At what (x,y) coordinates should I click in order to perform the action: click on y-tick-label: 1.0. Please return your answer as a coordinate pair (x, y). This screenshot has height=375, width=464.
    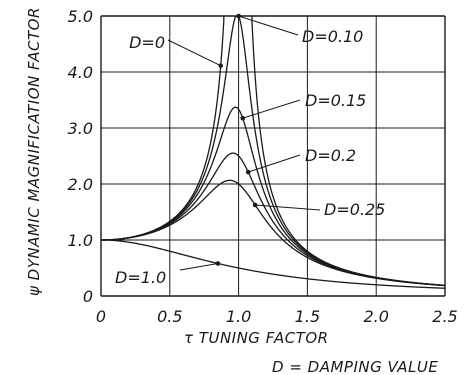
    Looking at the image, I should click on (80, 240).